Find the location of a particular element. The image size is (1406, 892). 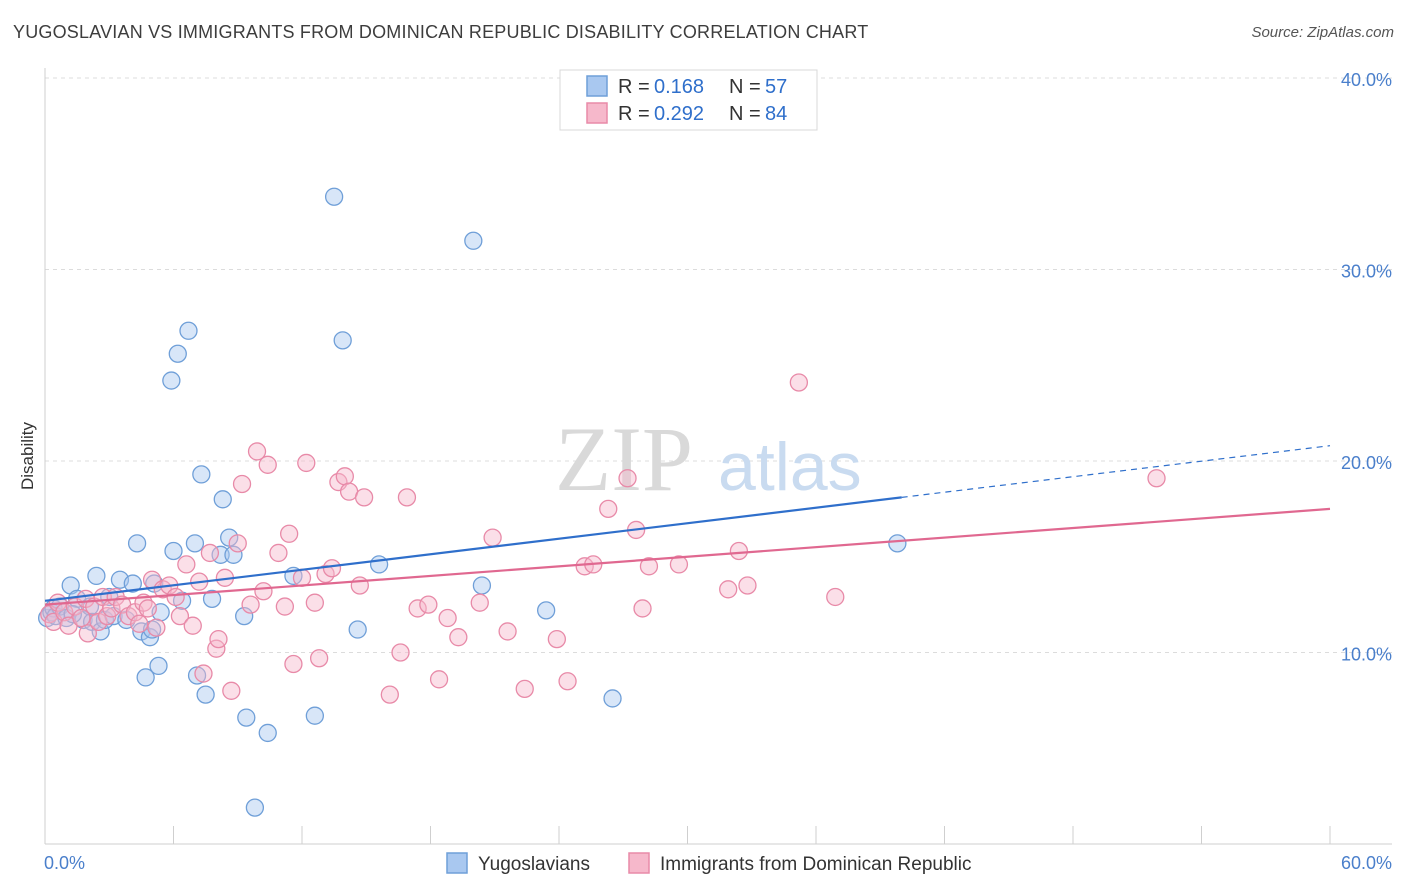

legend-n-label-2: N = is located at coordinates (745, 114).